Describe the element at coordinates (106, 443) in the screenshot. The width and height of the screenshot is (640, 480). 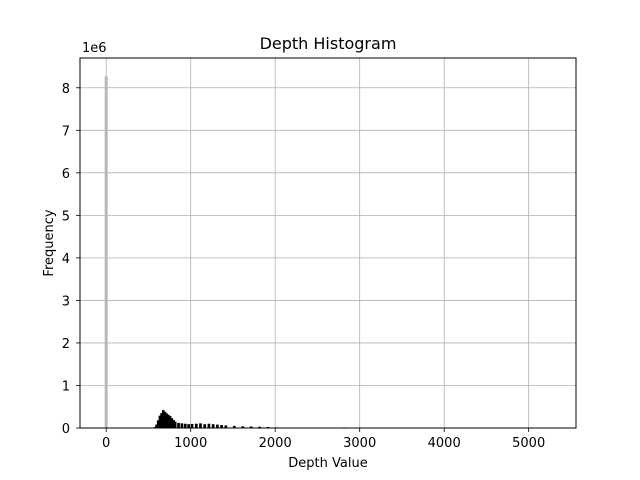
I see `x-tick-label: 0` at that location.